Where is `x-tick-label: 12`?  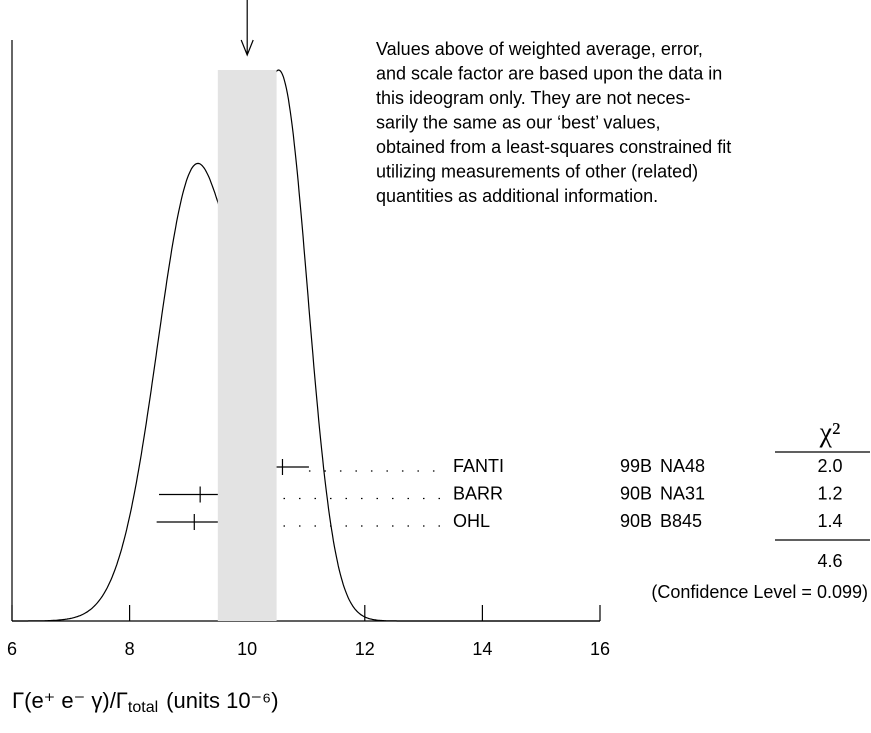
x-tick-label: 12 is located at coordinates (365, 649).